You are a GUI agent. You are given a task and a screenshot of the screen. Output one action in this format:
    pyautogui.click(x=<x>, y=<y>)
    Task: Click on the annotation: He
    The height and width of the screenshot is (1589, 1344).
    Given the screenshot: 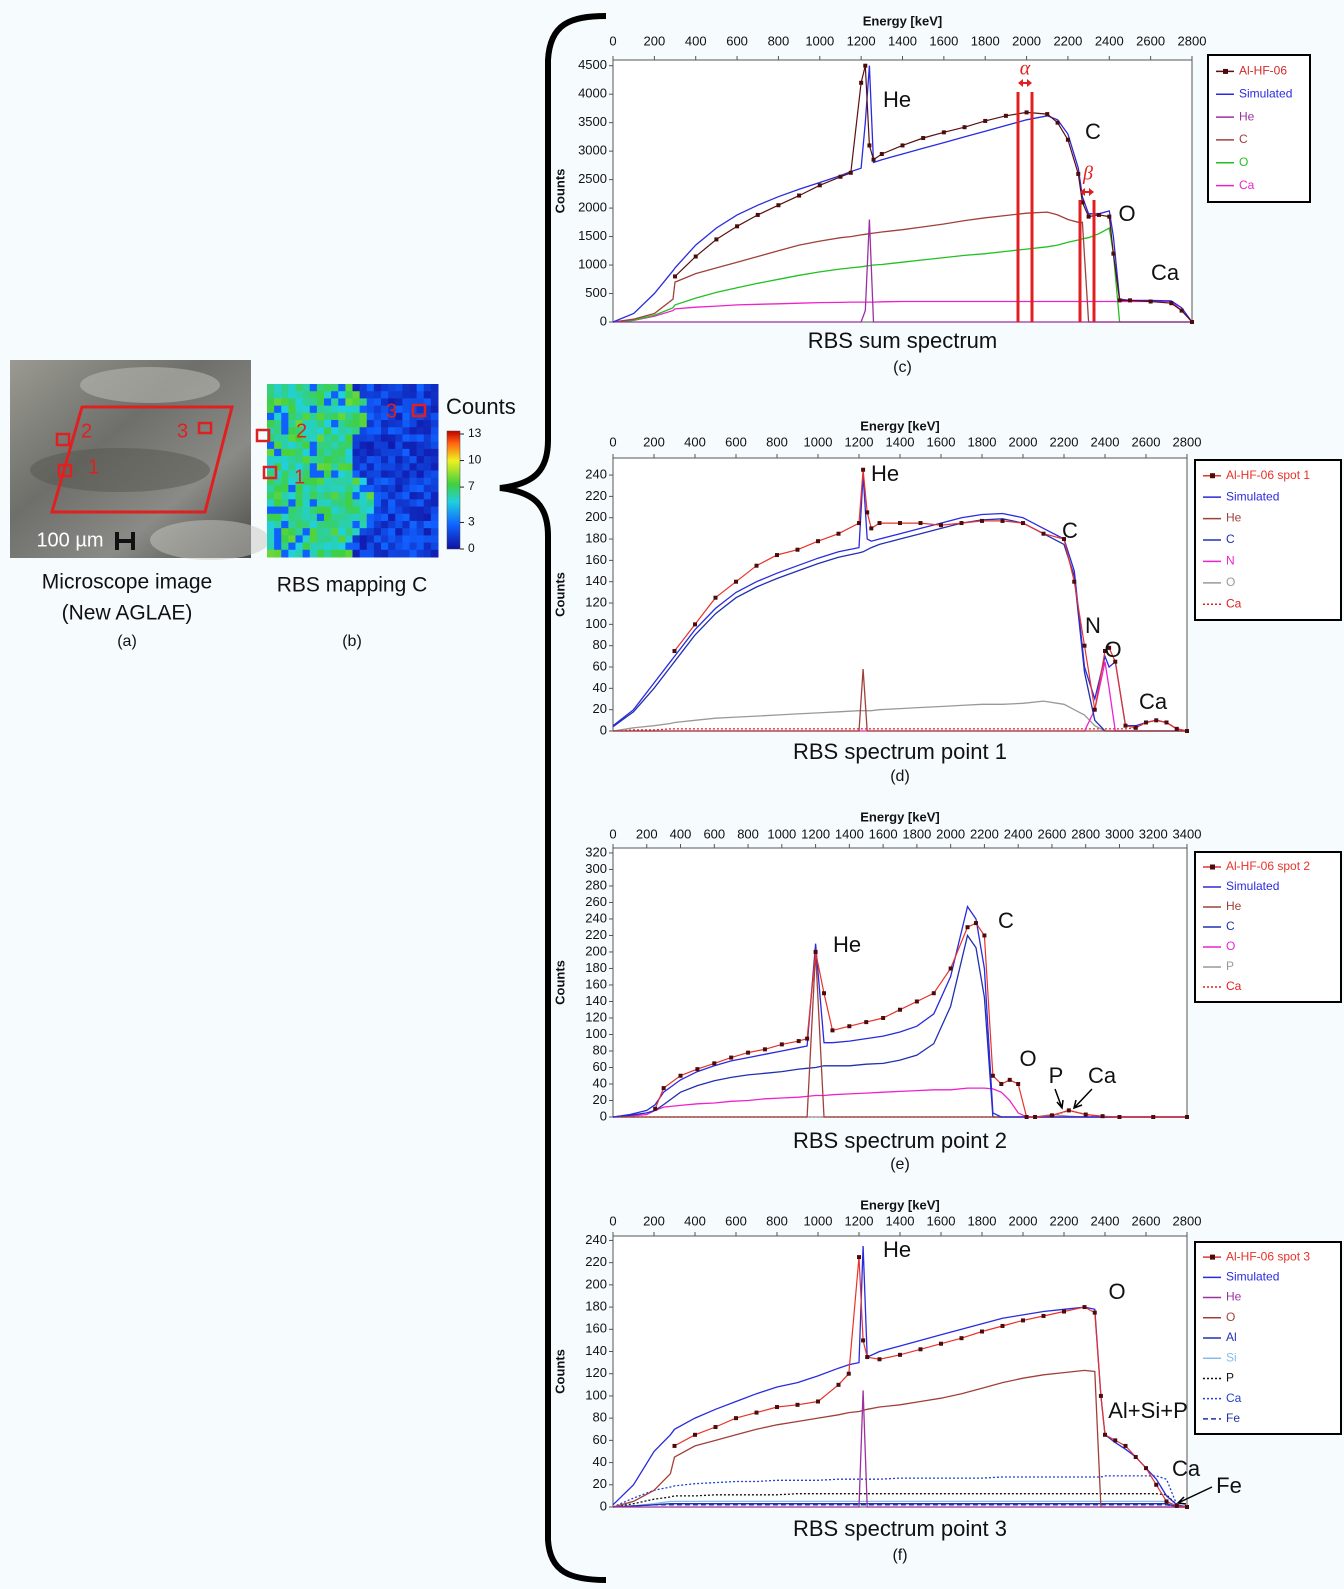 What is the action you would take?
    pyautogui.click(x=897, y=99)
    